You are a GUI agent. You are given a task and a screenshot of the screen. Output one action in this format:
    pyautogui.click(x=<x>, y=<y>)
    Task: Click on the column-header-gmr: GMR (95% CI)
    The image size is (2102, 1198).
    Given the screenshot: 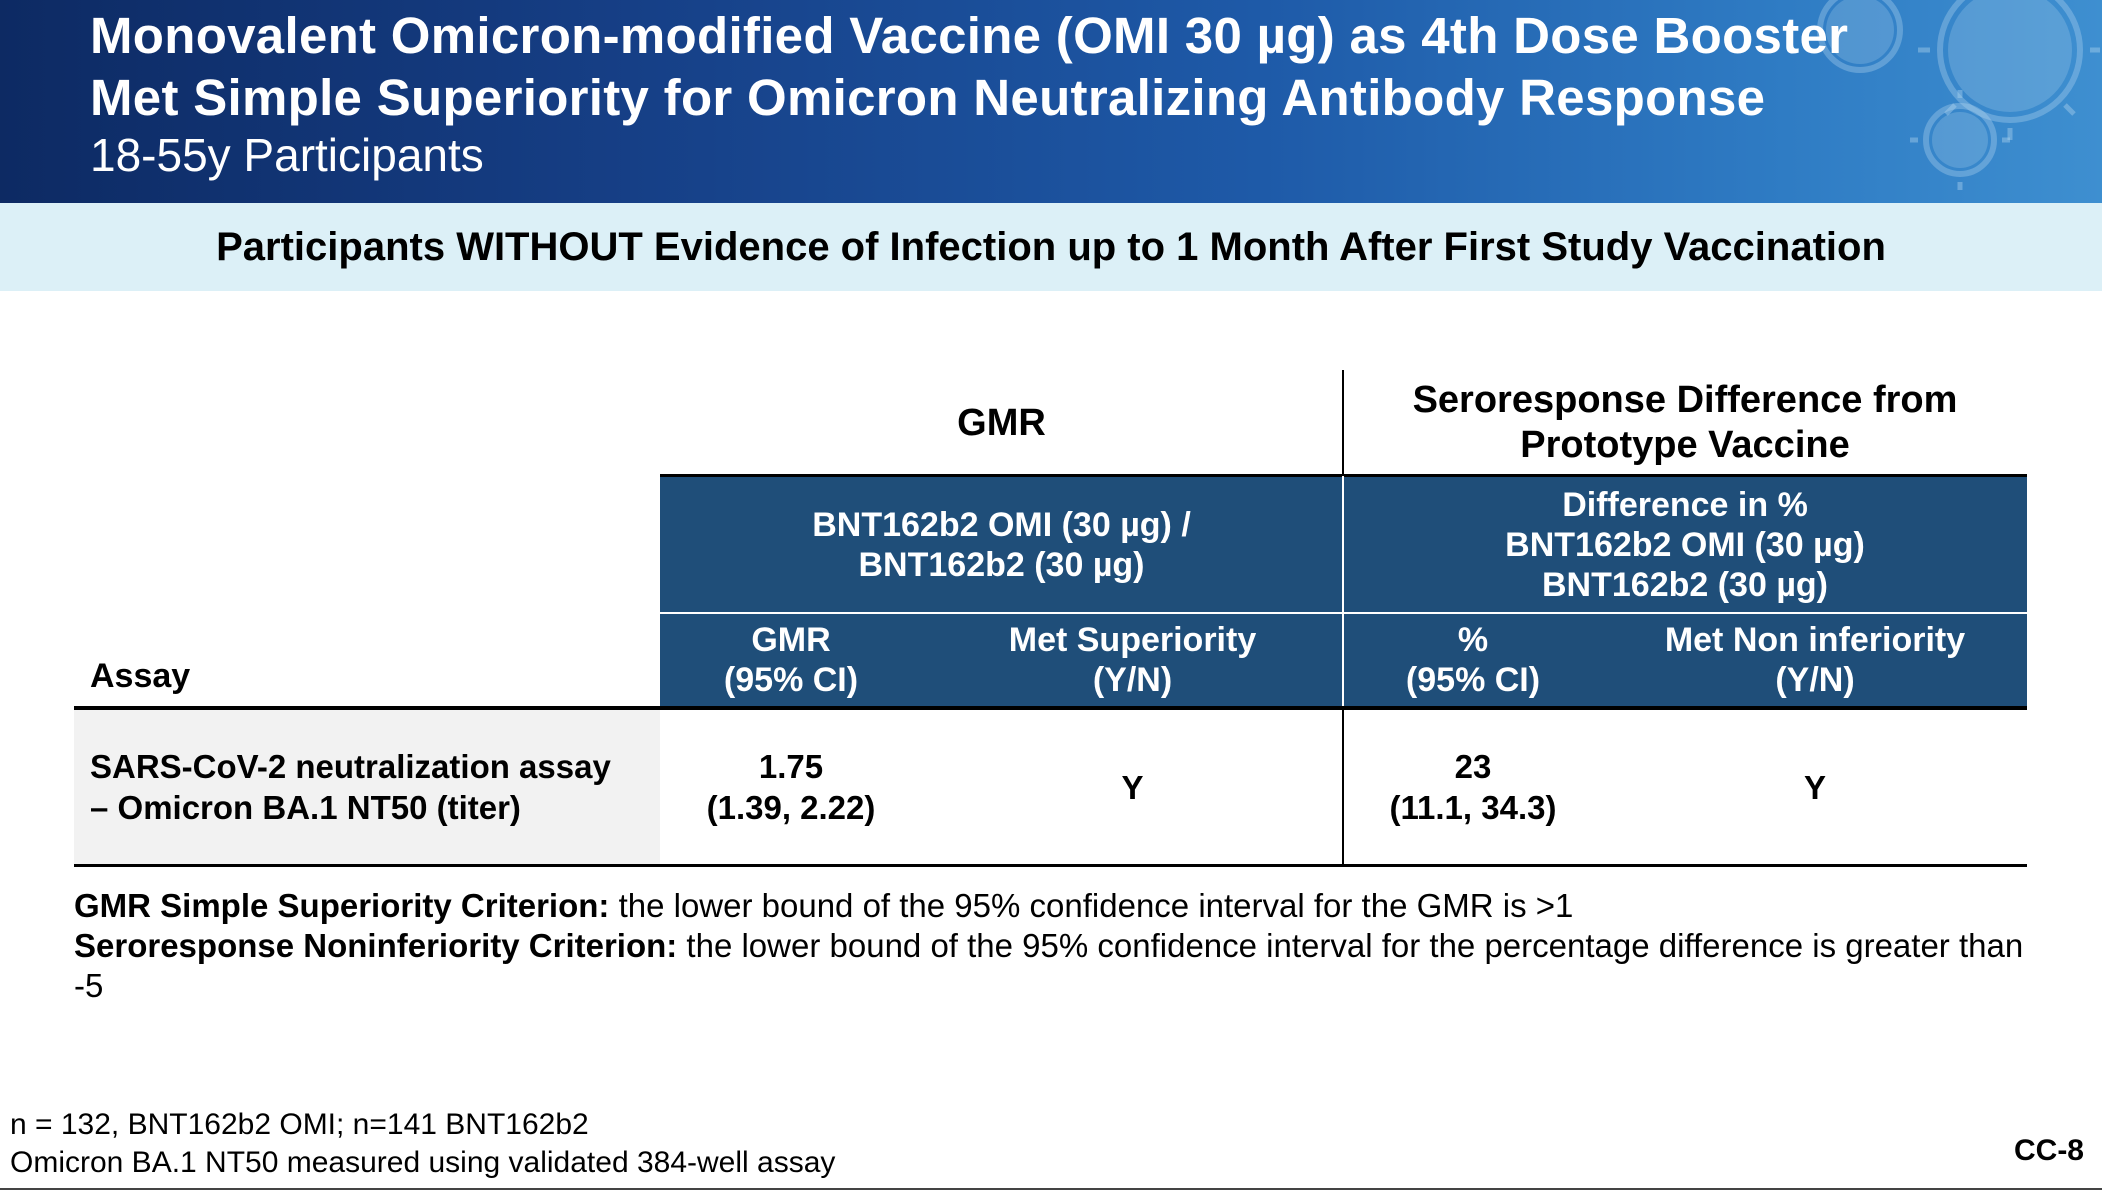 What is the action you would take?
    pyautogui.click(x=791, y=660)
    